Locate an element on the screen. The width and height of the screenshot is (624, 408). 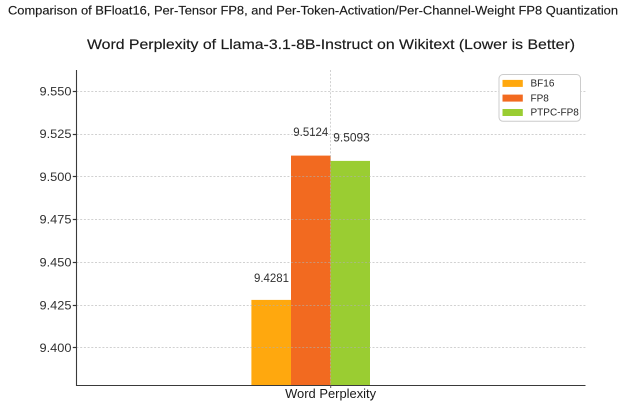
svg-text: 9.500 is located at coordinates (56, 178).